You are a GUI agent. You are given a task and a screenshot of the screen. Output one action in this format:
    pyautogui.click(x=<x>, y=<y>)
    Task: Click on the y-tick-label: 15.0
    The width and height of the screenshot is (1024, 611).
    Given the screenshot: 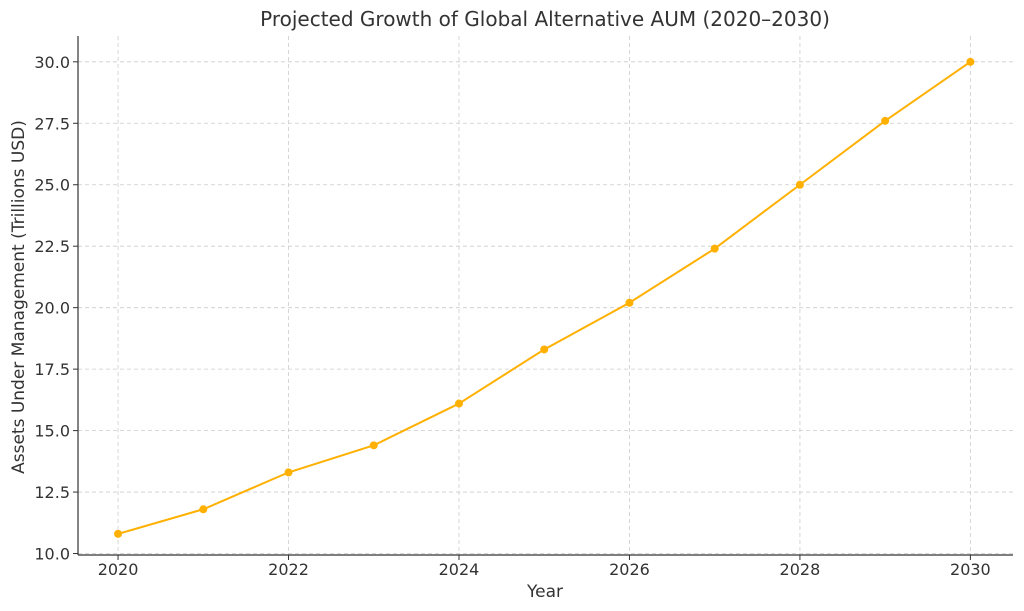 What is the action you would take?
    pyautogui.click(x=52, y=431)
    